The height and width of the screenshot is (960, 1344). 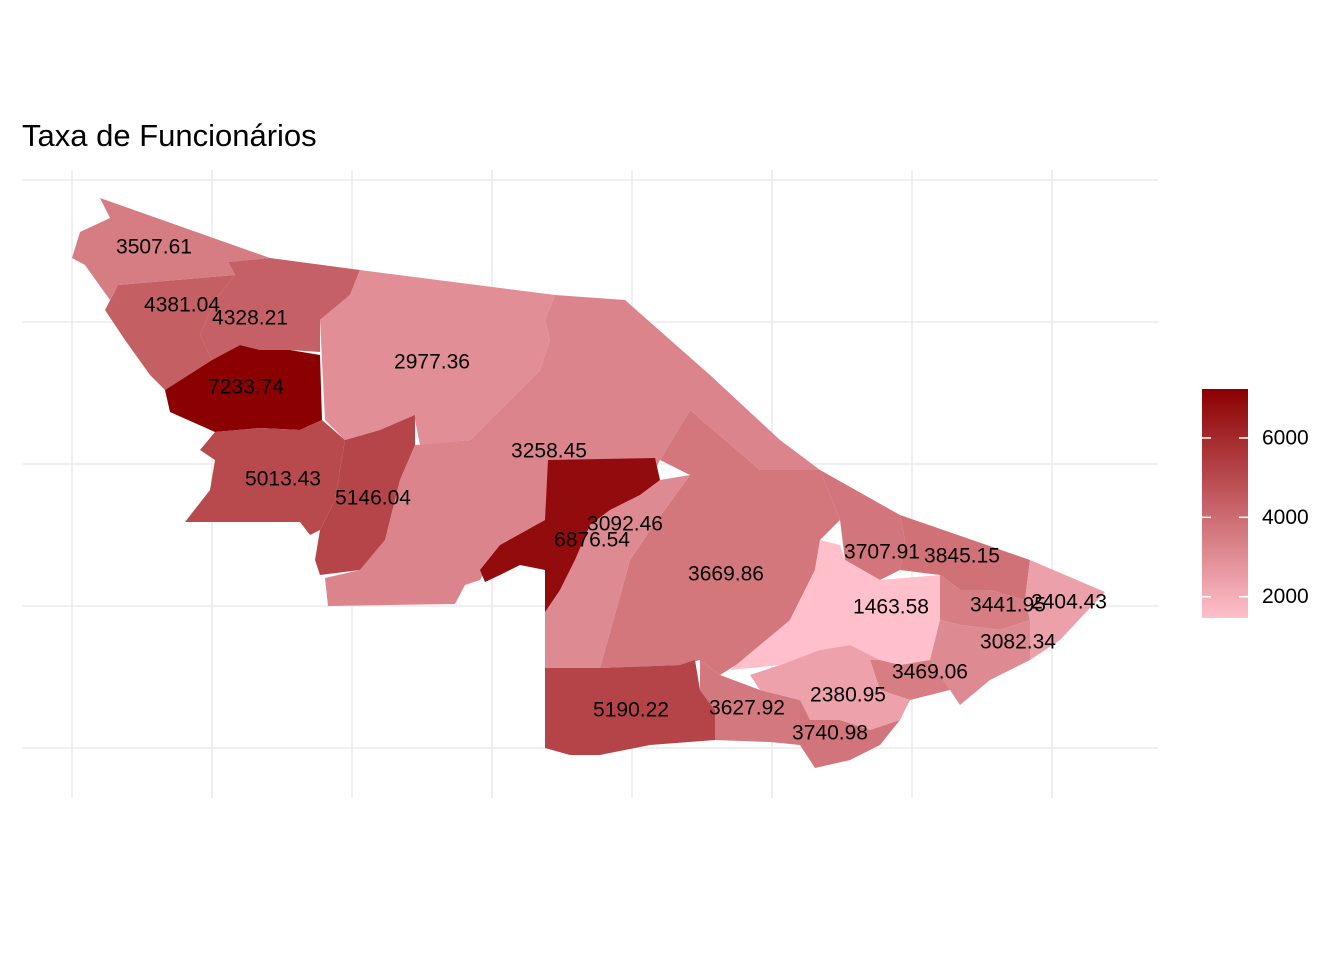 What do you see at coordinates (830, 733) in the screenshot?
I see `region-label: 3740.98` at bounding box center [830, 733].